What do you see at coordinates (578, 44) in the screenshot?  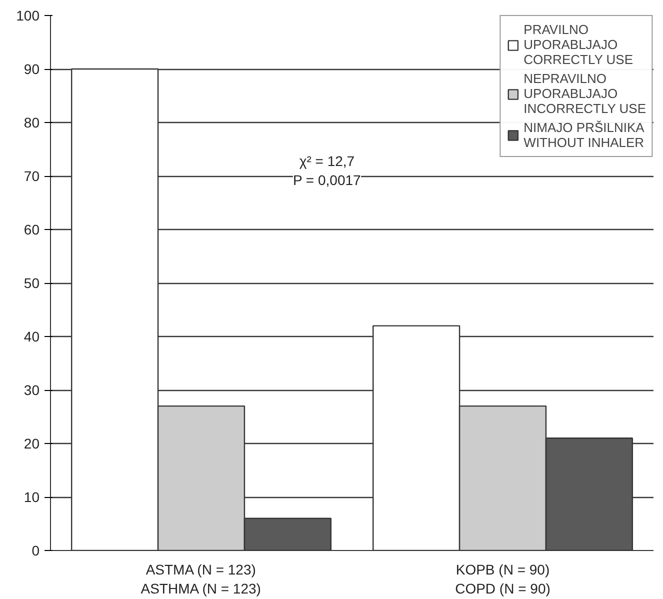 I see `legend-label: PRAVILNO UPORABLJAJO CORRECTLY USE` at bounding box center [578, 44].